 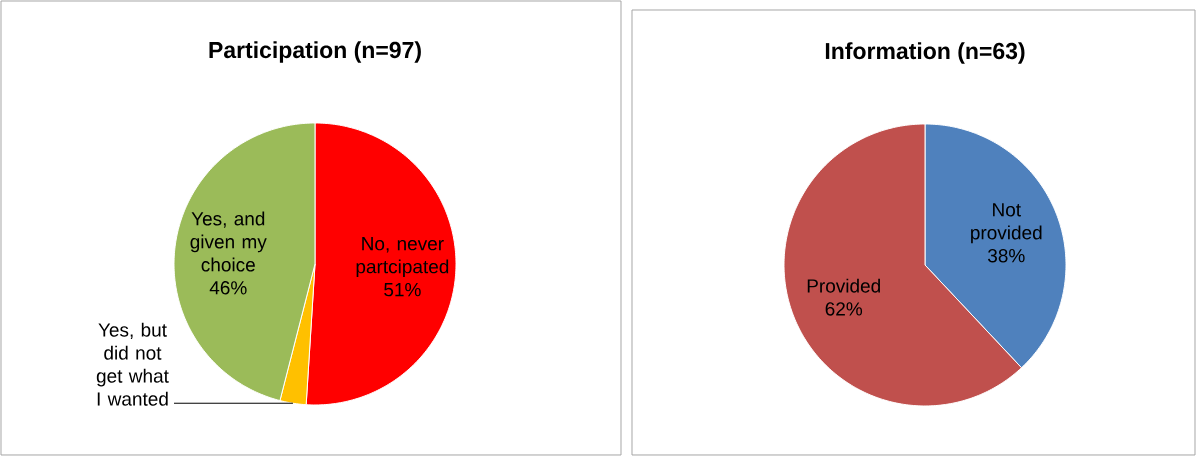 What do you see at coordinates (402, 257) in the screenshot?
I see `slice-label: No, never partcipated` at bounding box center [402, 257].